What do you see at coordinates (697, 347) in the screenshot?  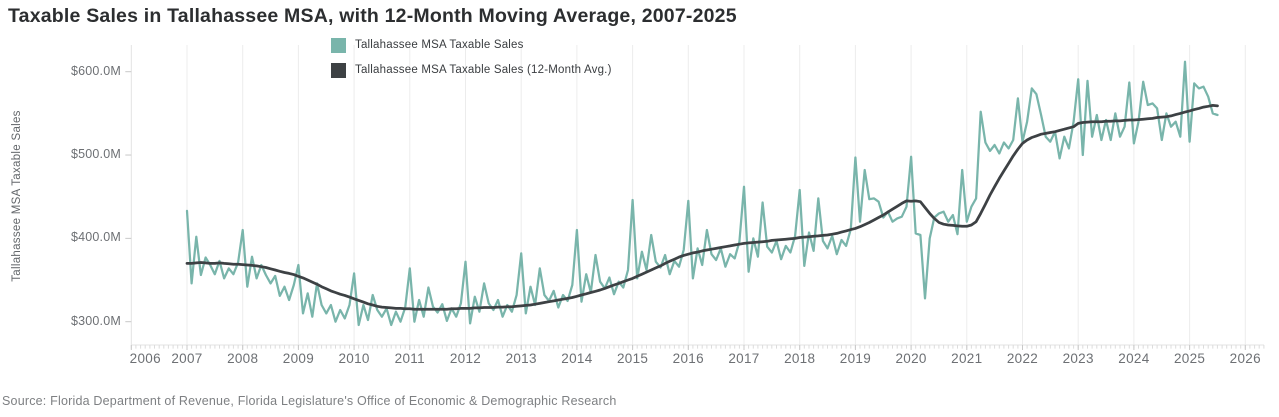 I see `x-axis-minor-ticks` at bounding box center [697, 347].